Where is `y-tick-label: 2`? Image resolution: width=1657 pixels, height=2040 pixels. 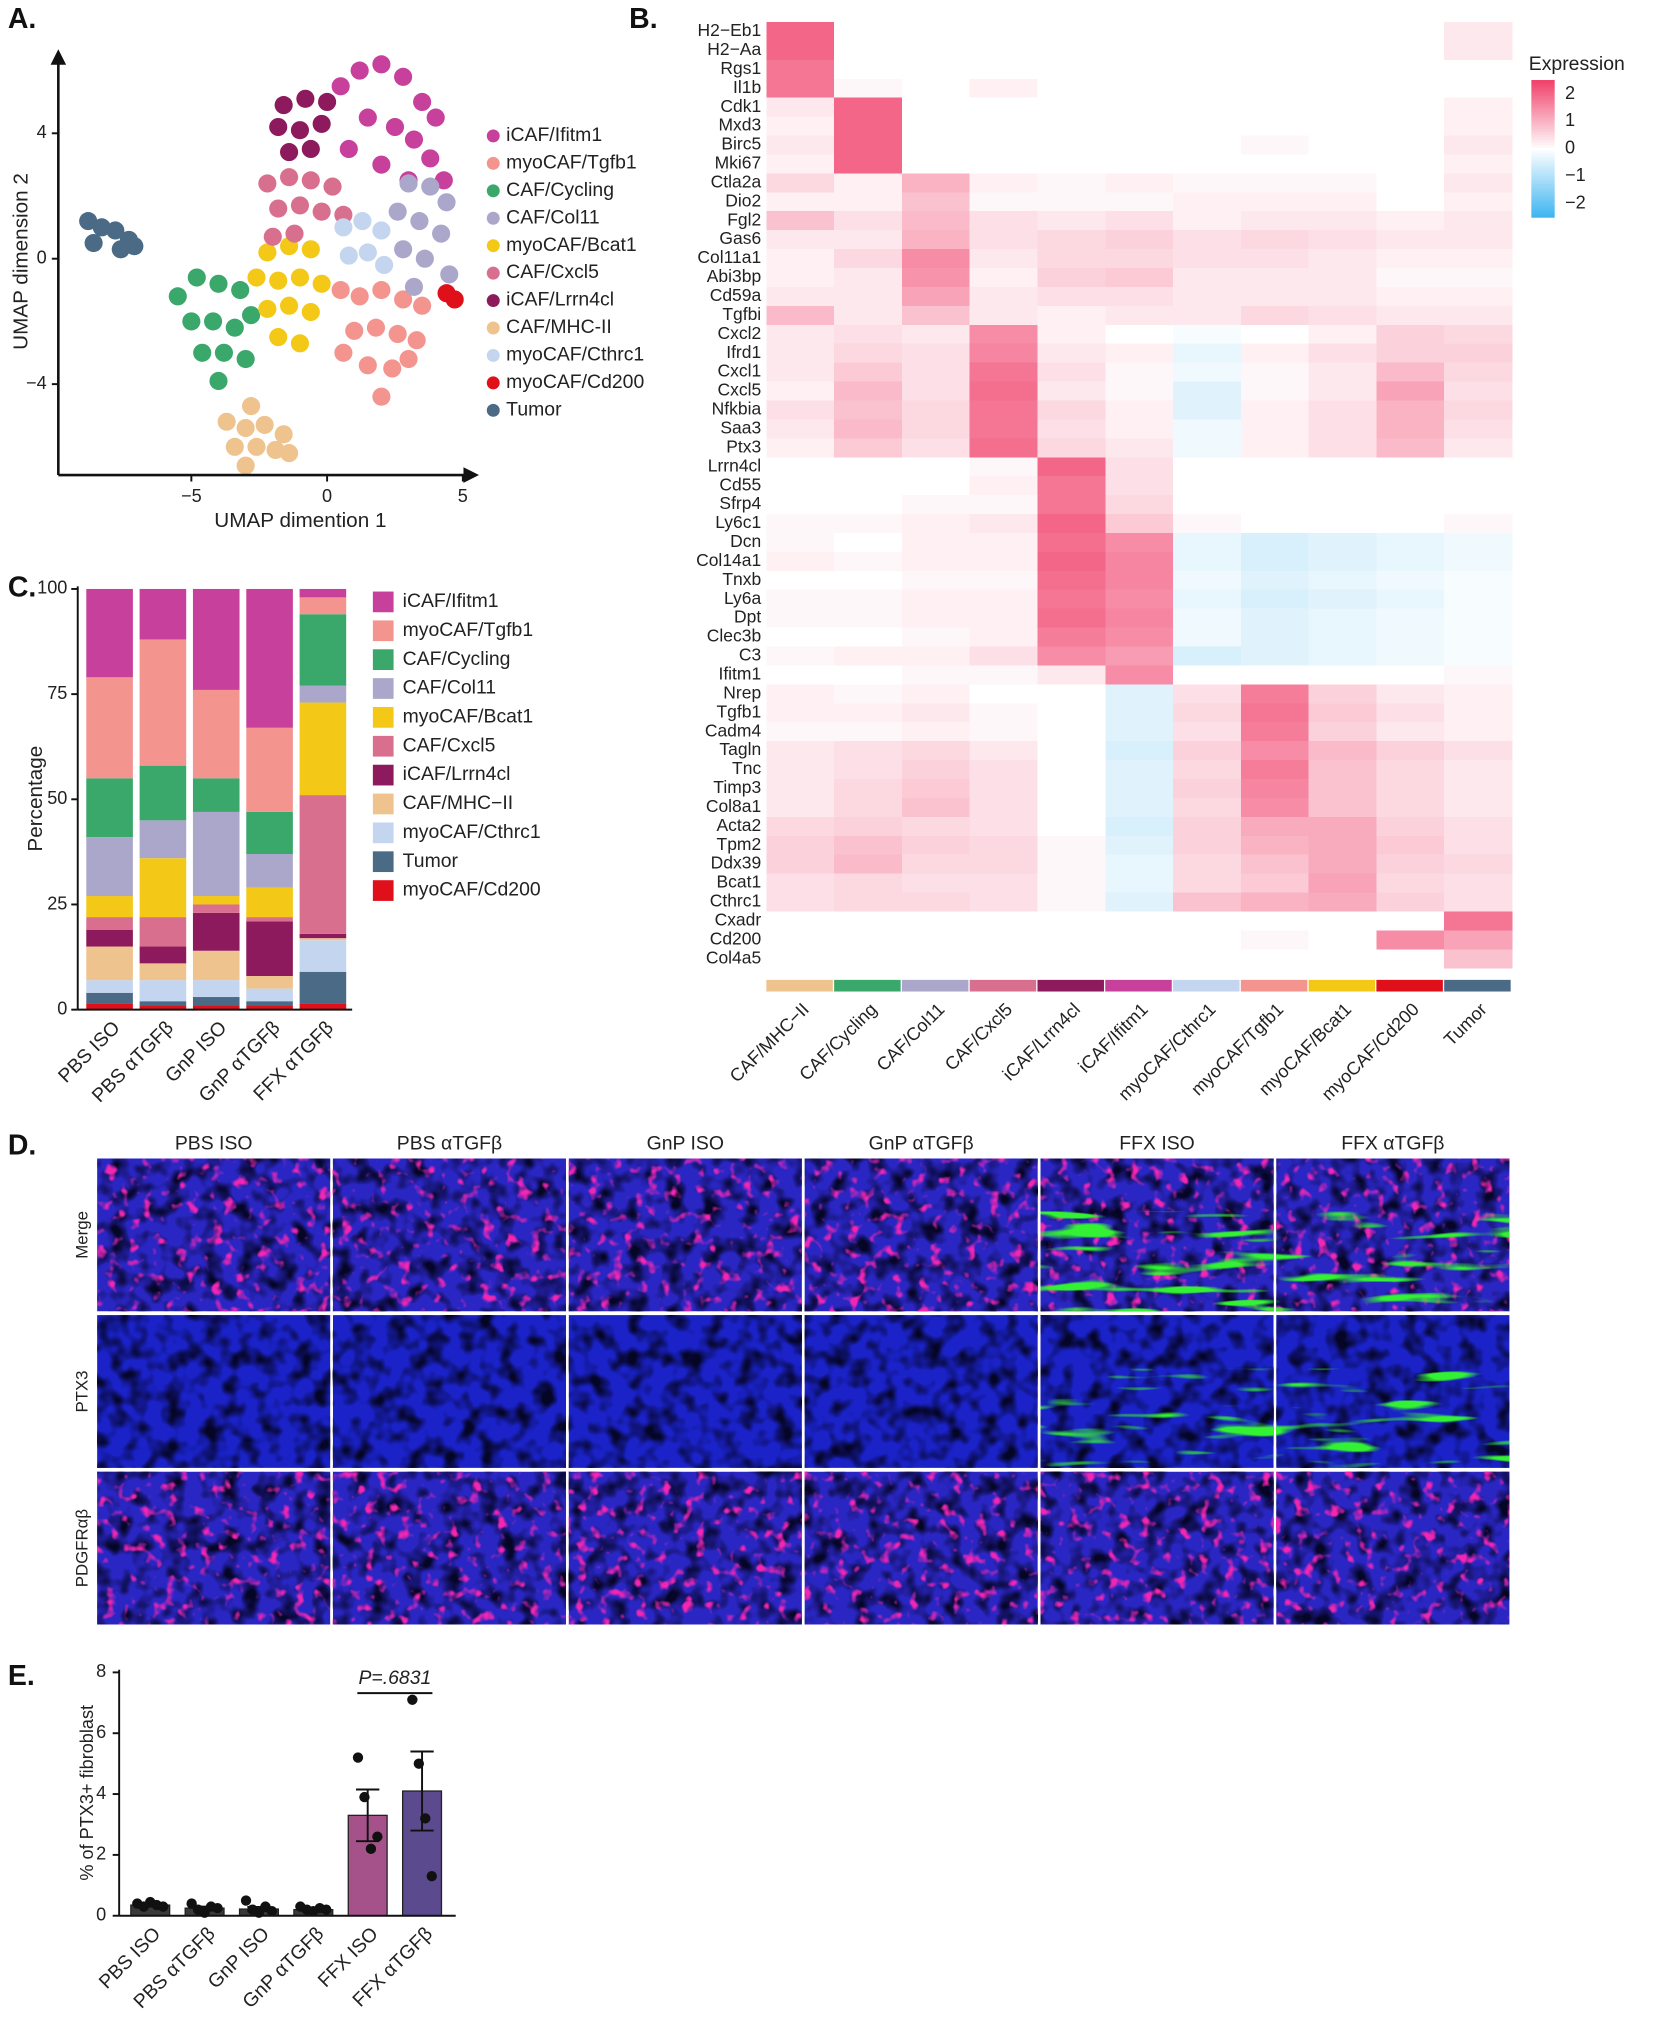 y-tick-label: 2 is located at coordinates (101, 1854).